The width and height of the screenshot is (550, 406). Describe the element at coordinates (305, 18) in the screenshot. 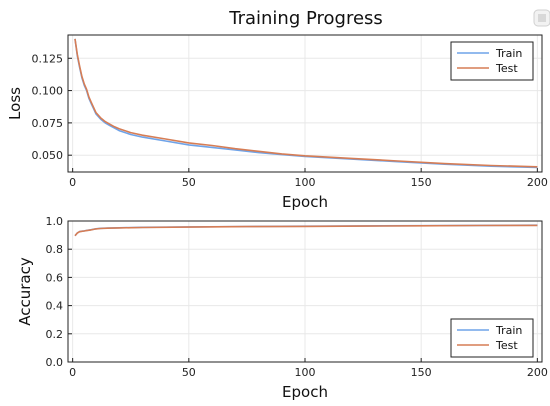

I see `figure-title: Training Progress` at that location.